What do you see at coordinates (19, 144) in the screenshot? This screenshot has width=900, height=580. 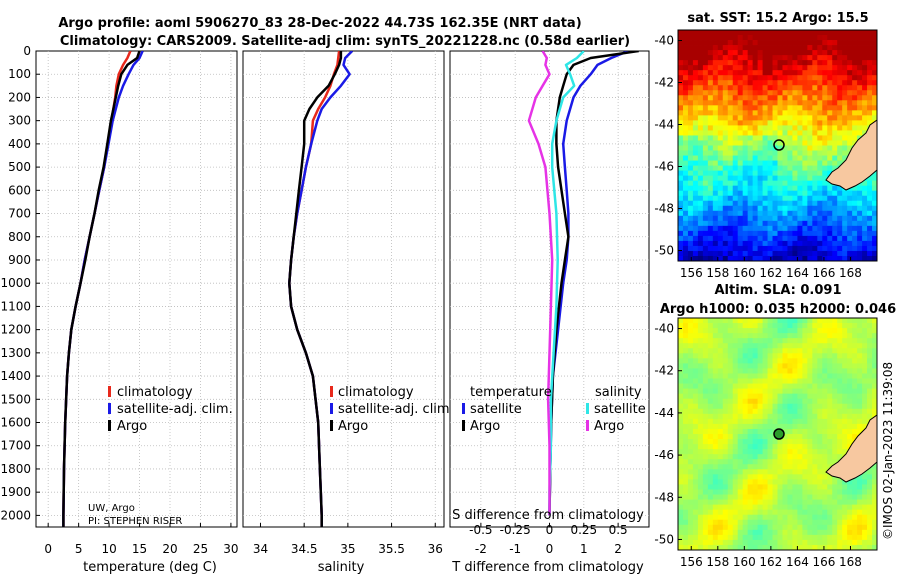 I see `y-tick-label: 400` at bounding box center [19, 144].